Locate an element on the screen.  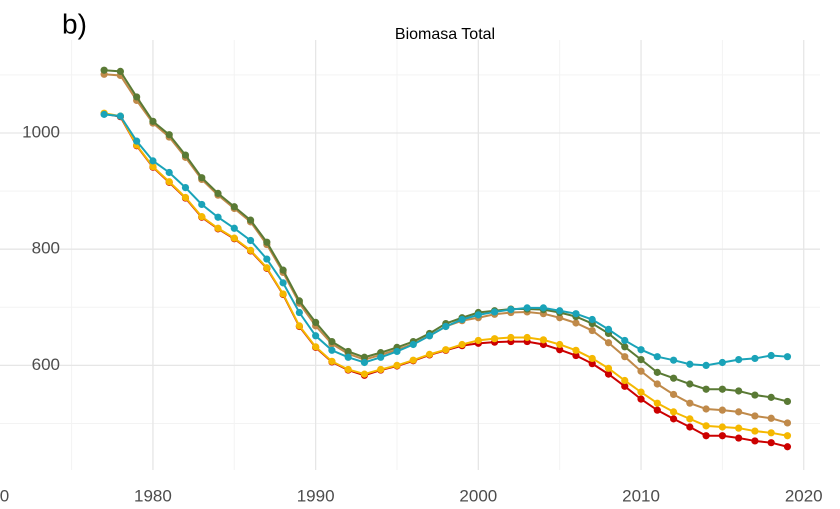
x-tick-label: 2000 is located at coordinates (478, 495).